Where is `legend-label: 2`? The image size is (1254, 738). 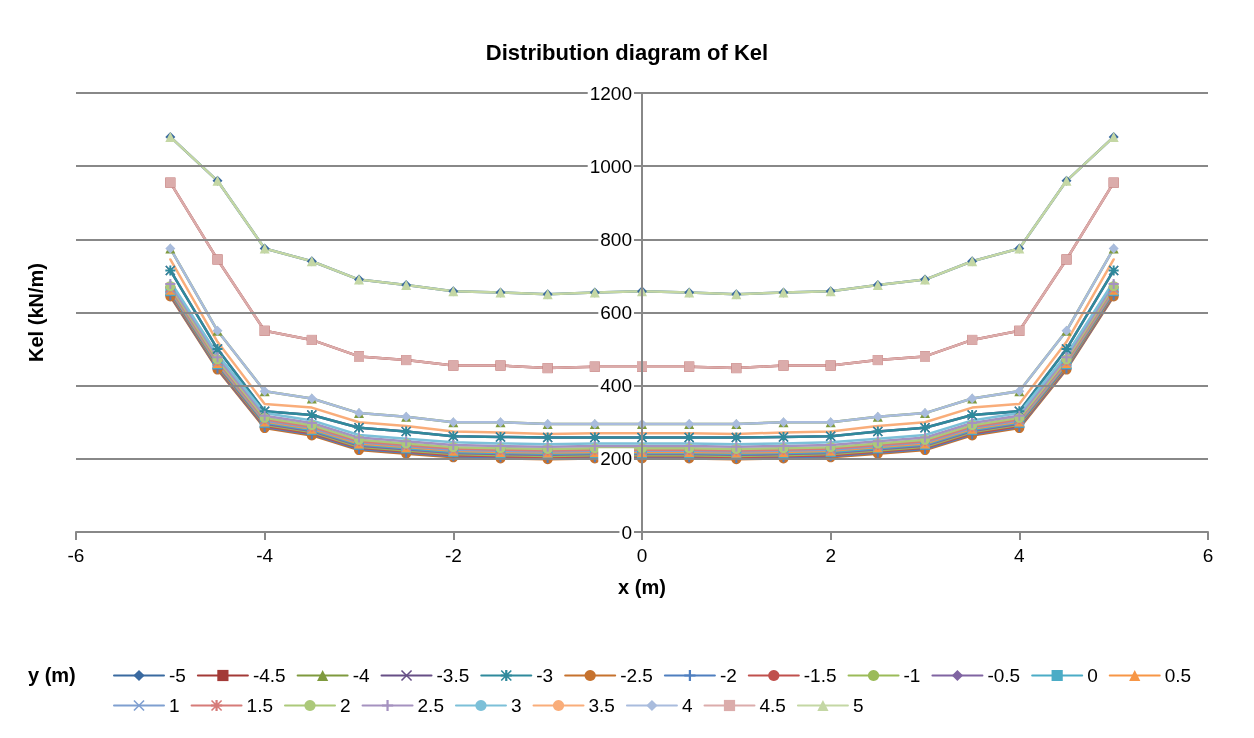
legend-label: 2 is located at coordinates (345, 705).